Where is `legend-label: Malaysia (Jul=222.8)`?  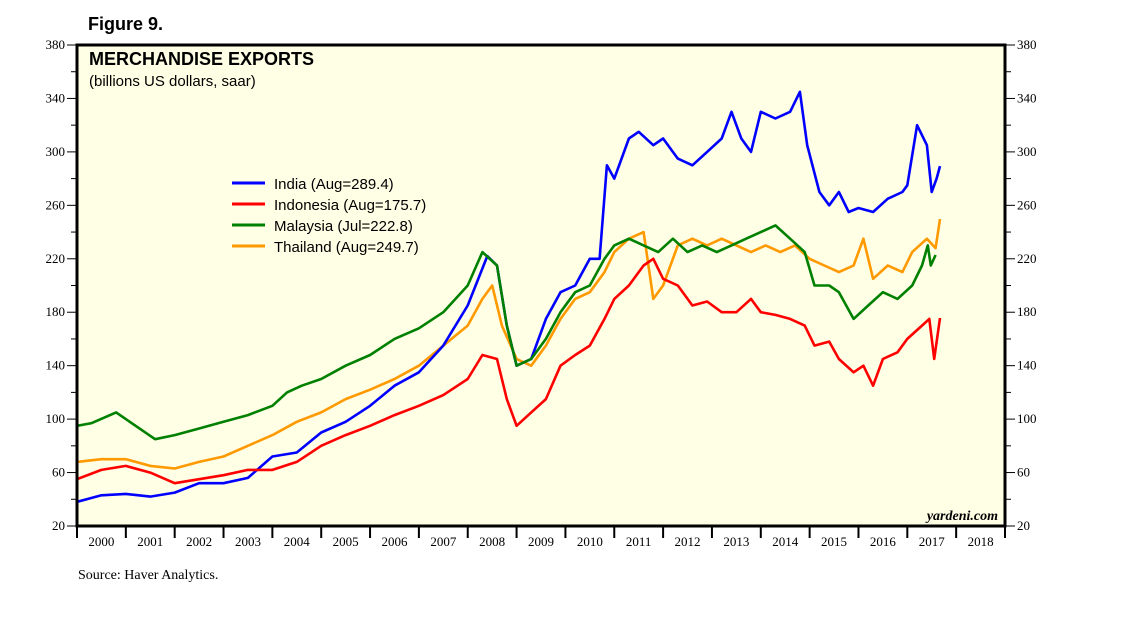 legend-label: Malaysia (Jul=222.8) is located at coordinates (343, 226).